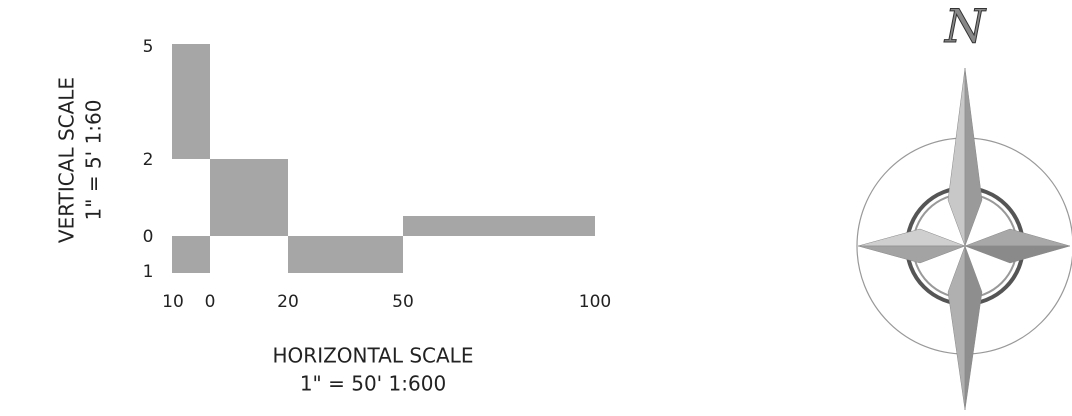 The height and width of the screenshot is (416, 1072). Describe the element at coordinates (965, 26) in the screenshot. I see `north-label: N` at that location.